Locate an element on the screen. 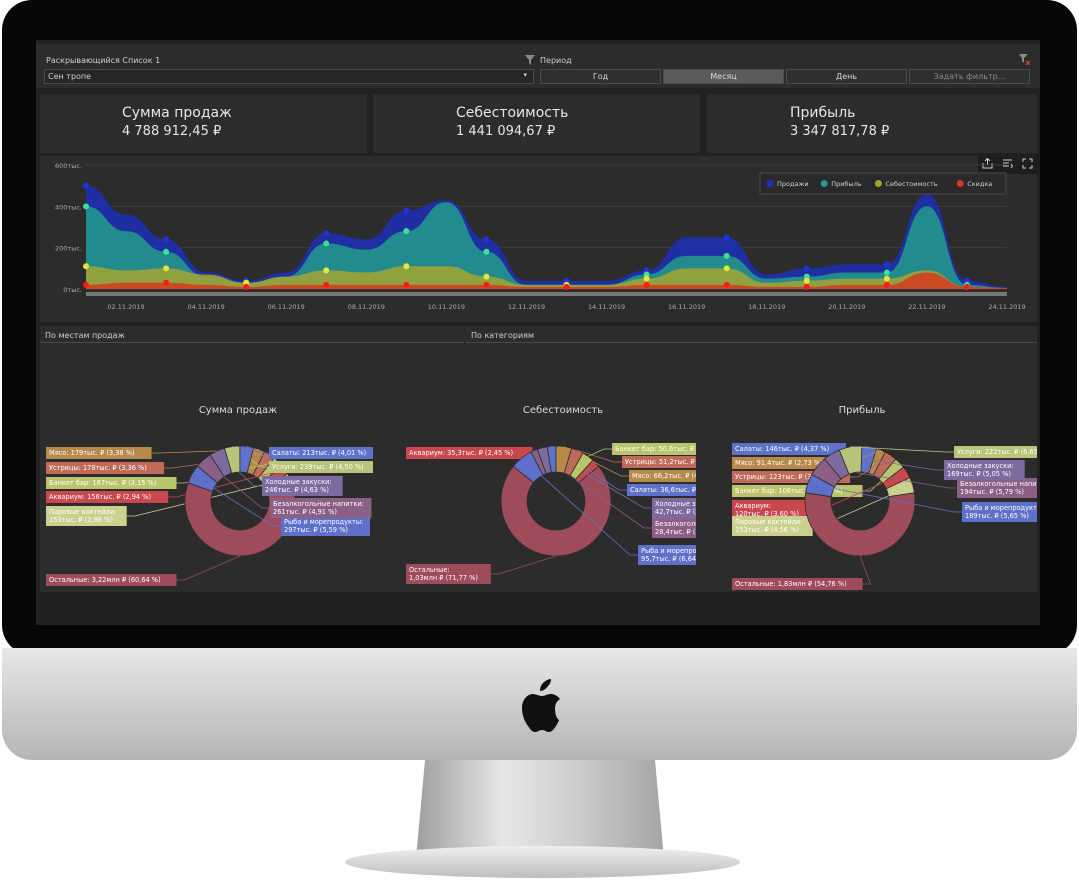  pie-label-text: Салаты: 146тыс. ₽ (4,37 %) is located at coordinates (782, 449).